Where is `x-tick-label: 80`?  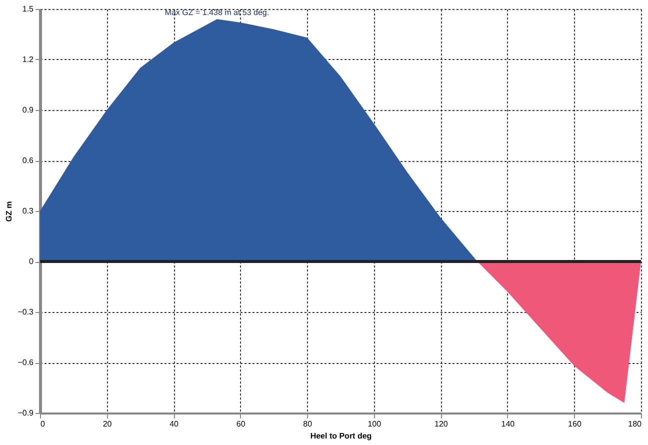
x-tick-label: 80 is located at coordinates (308, 424).